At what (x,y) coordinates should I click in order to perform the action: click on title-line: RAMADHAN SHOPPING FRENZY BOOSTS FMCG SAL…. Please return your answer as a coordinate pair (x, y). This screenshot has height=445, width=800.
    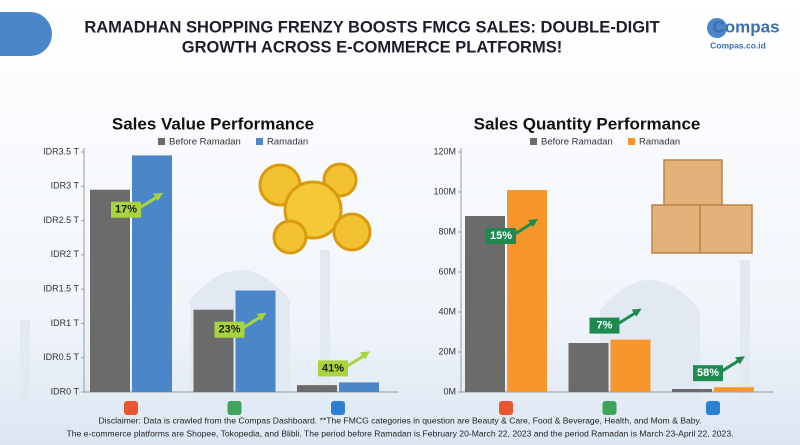
    Looking at the image, I should click on (371, 27).